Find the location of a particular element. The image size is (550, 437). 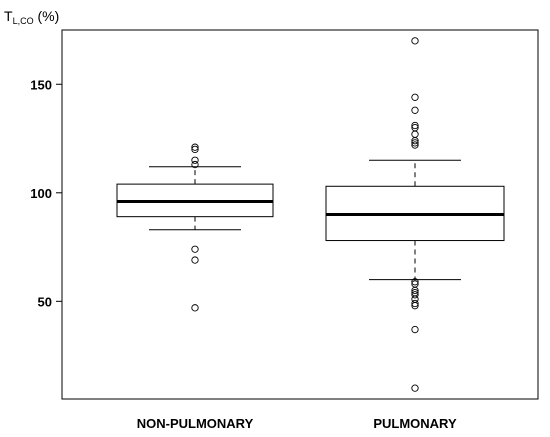

y-tick-label: 150 is located at coordinates (41, 84).